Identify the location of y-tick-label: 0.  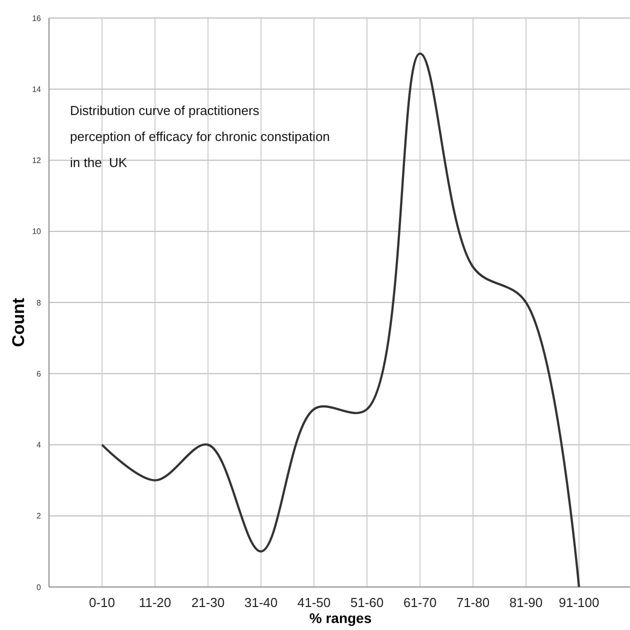
(39, 587).